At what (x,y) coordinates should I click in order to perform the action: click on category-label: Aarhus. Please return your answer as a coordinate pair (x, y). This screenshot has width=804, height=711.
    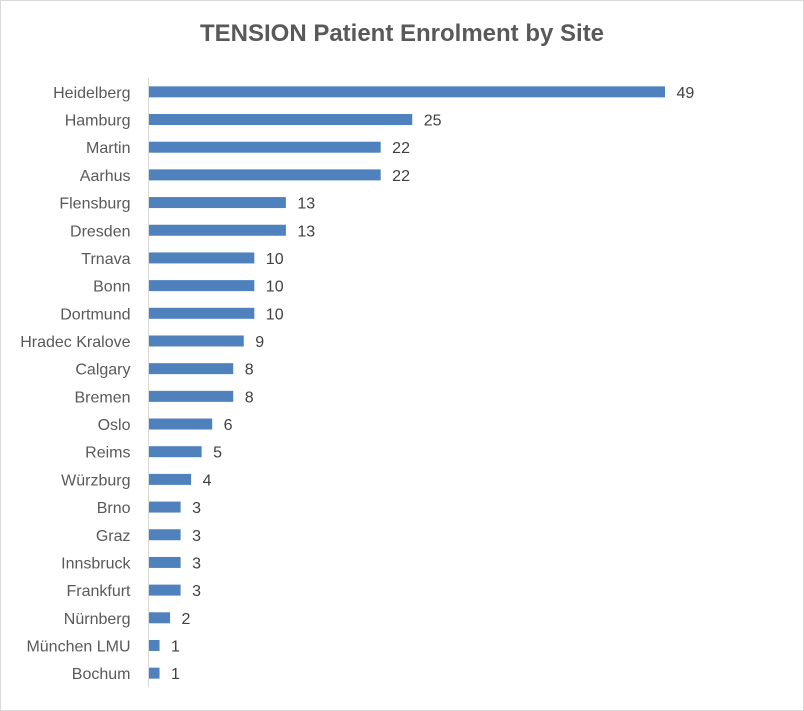
    Looking at the image, I should click on (105, 176).